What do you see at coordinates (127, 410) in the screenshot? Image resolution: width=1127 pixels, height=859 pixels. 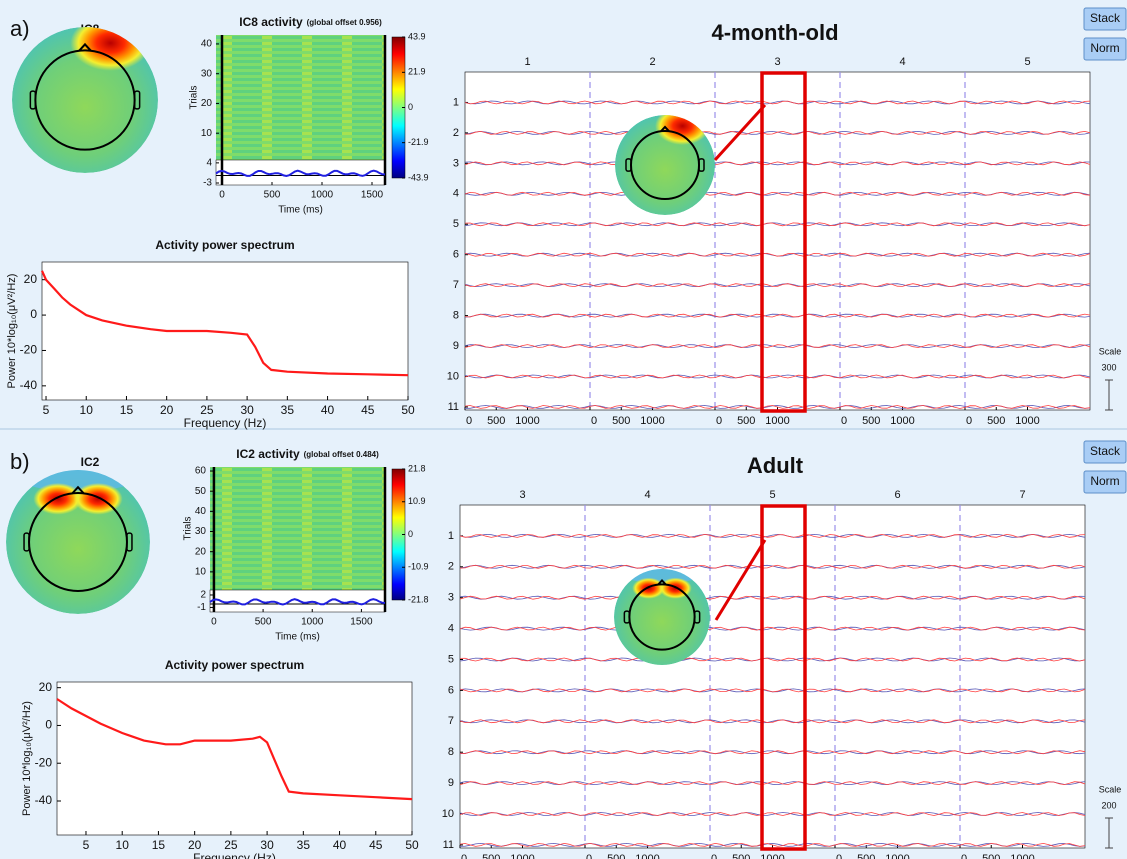 I see `x-tick-label: 15` at bounding box center [127, 410].